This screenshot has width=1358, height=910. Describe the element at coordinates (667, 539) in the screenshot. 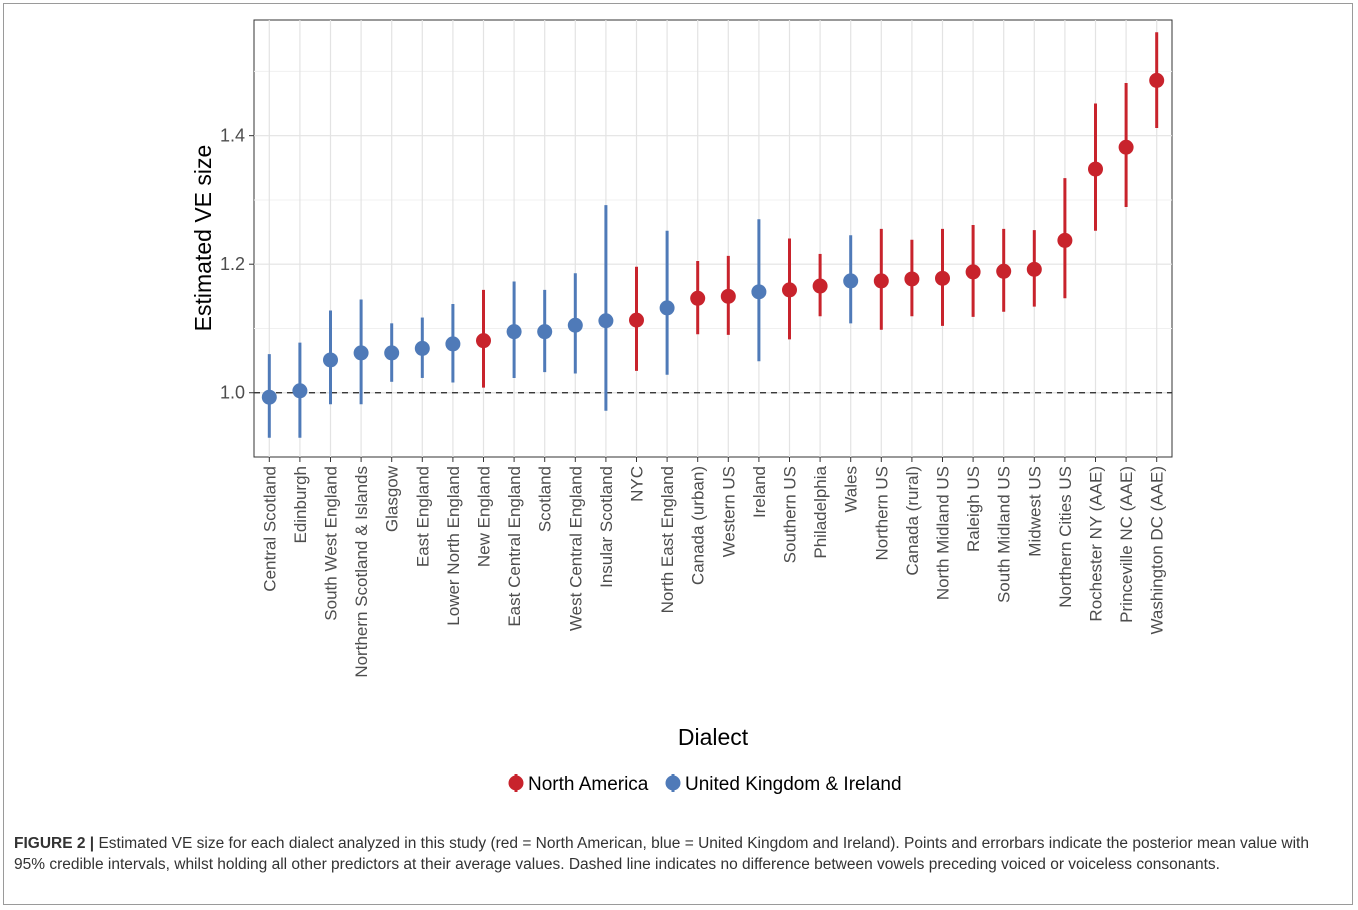

I see `x-tick-label: North East England` at that location.